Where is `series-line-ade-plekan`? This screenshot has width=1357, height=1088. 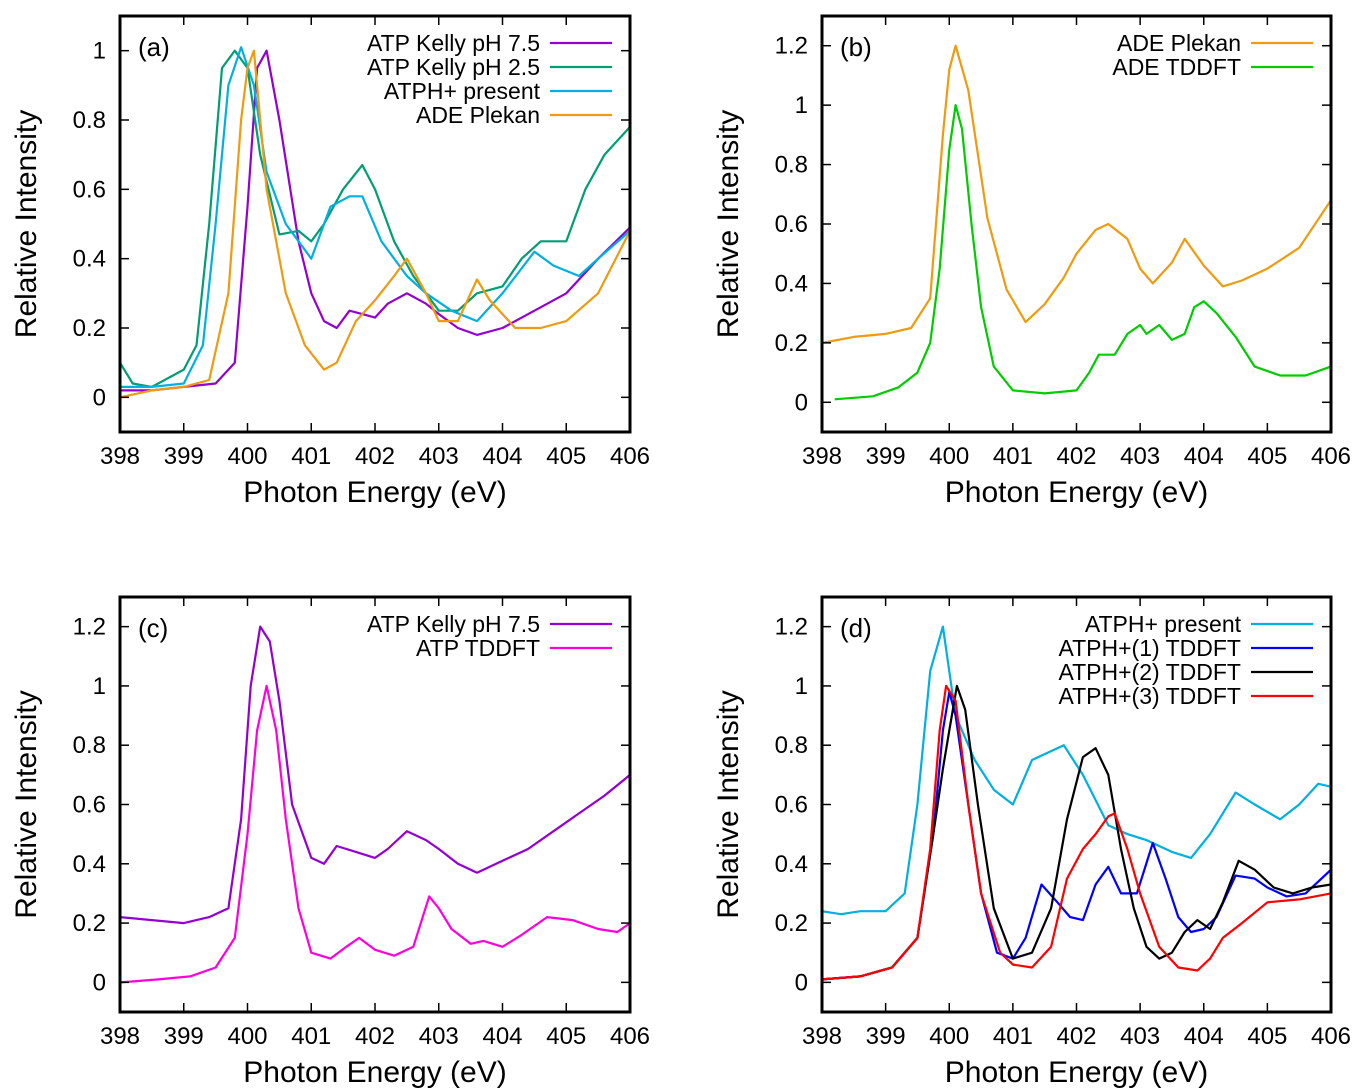
series-line-ade-plekan is located at coordinates (375, 224).